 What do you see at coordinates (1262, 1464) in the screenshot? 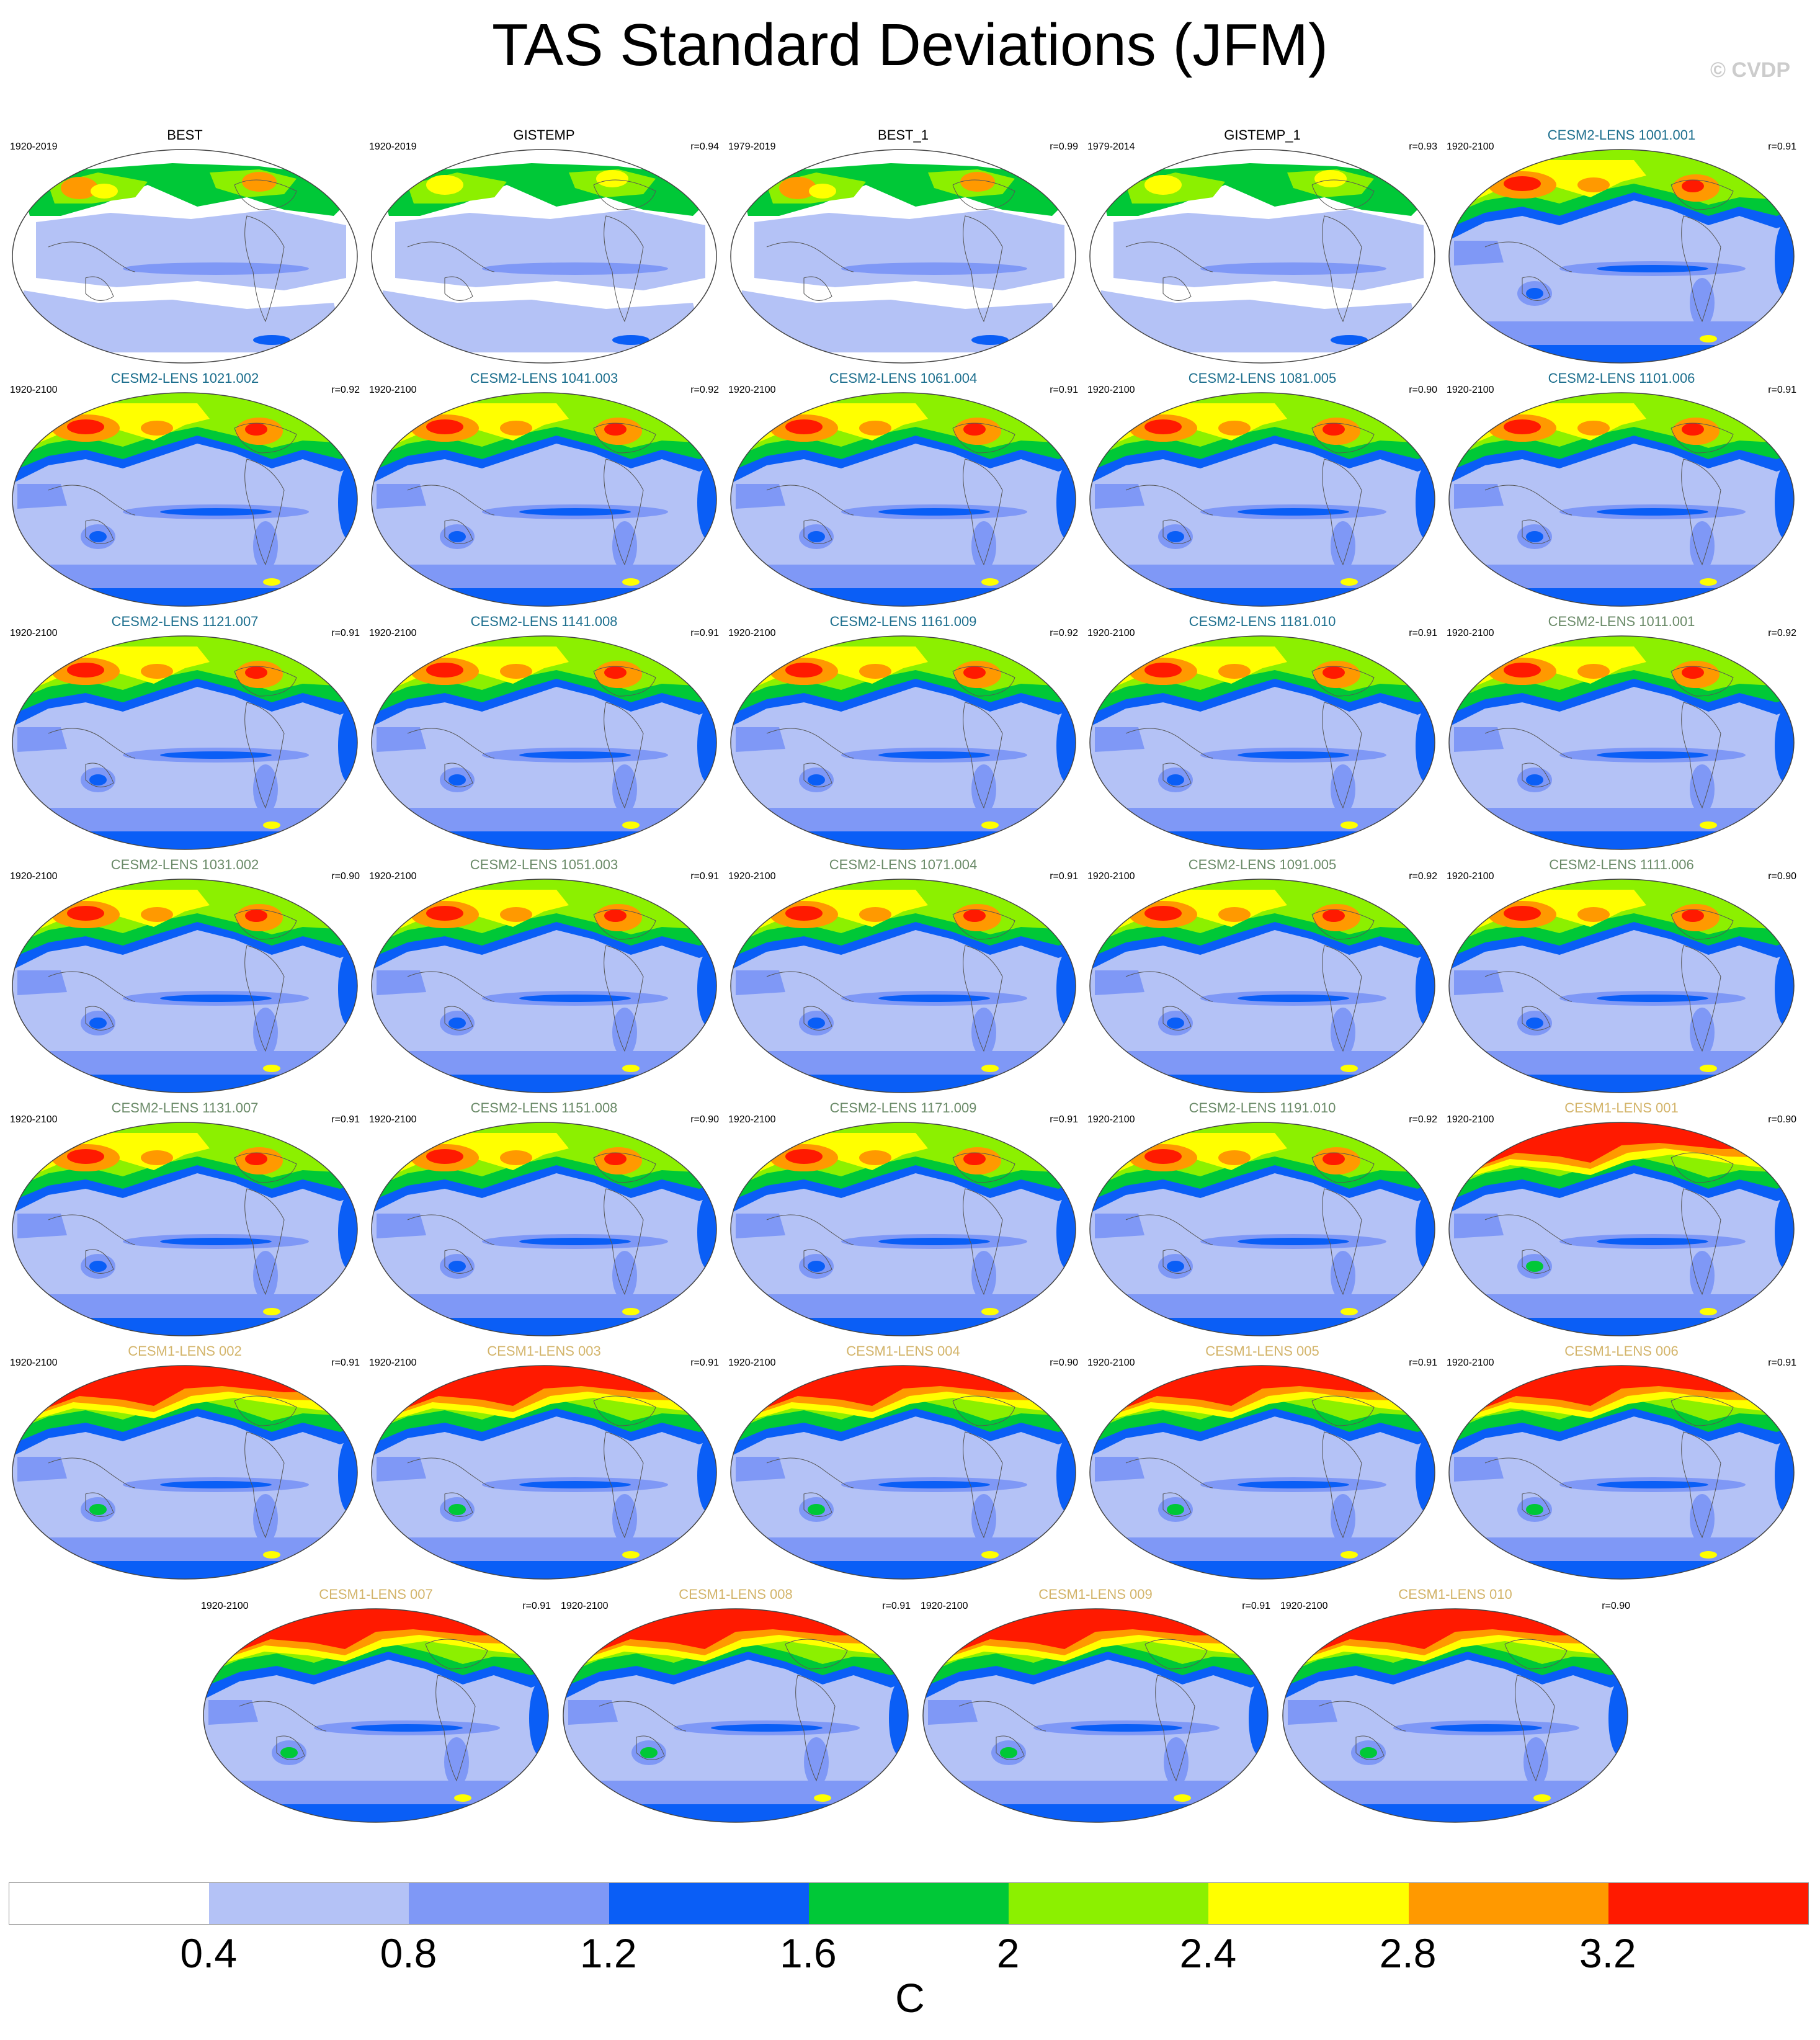
I see `map-panel: CESM1-LENS 005 1920-2100 r=0.91` at bounding box center [1262, 1464].